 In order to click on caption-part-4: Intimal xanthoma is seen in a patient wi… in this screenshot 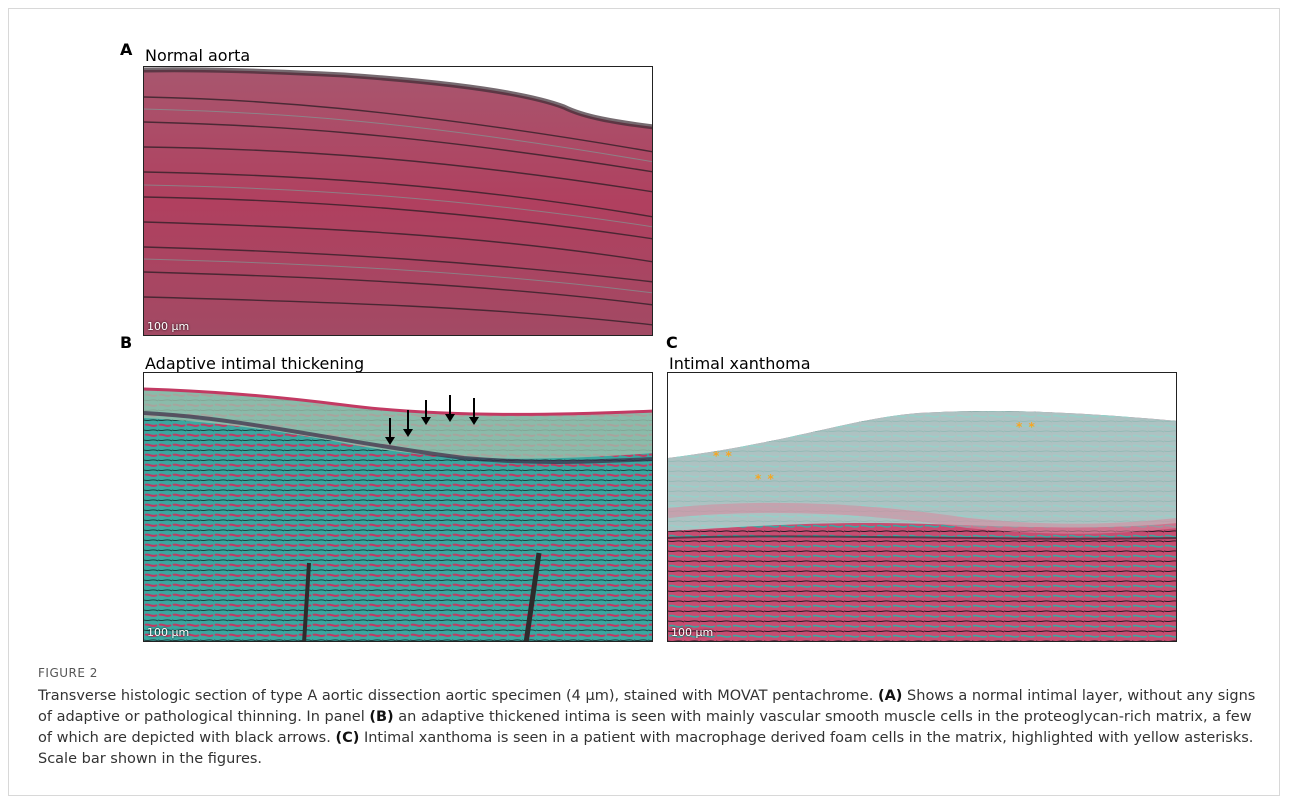, I will do `click(646, 748)`.